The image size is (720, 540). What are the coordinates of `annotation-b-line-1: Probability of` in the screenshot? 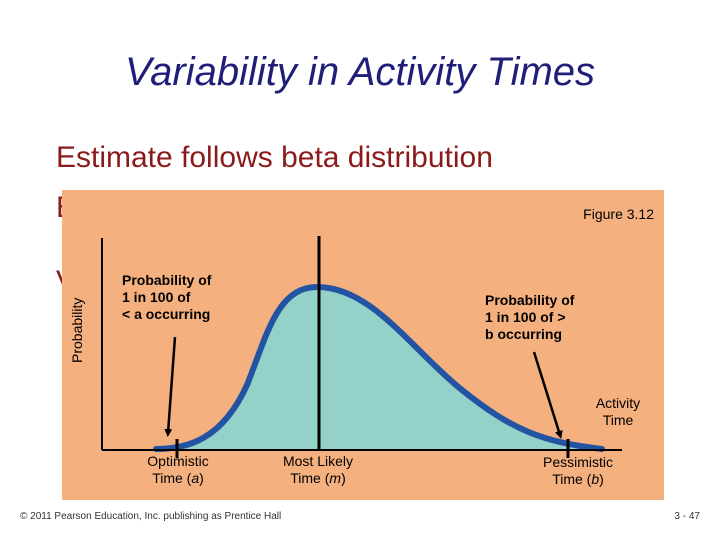 It's located at (530, 300).